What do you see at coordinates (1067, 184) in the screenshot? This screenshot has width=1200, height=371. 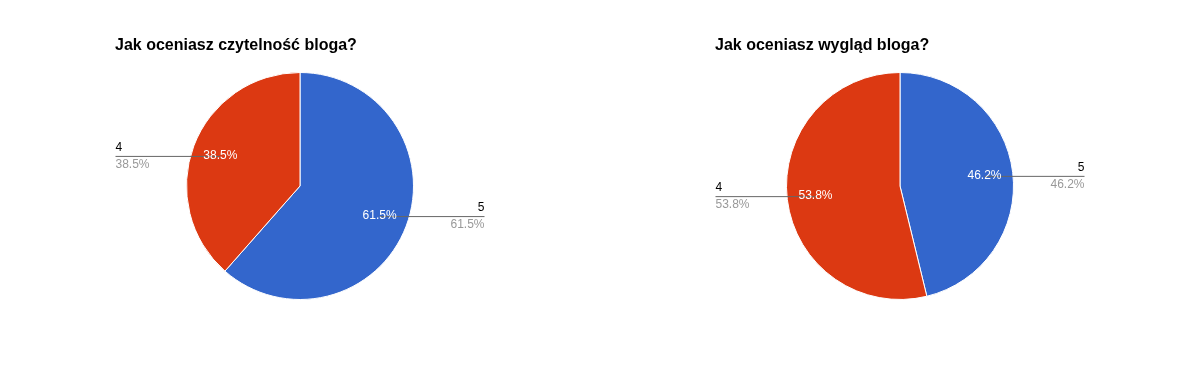 I see `text: 46.2%` at bounding box center [1067, 184].